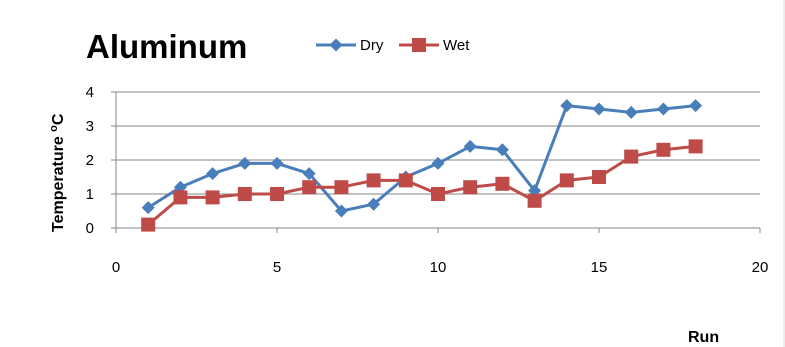 This screenshot has height=347, width=785. I want to click on y-axis-label-unit: C, so click(58, 119).